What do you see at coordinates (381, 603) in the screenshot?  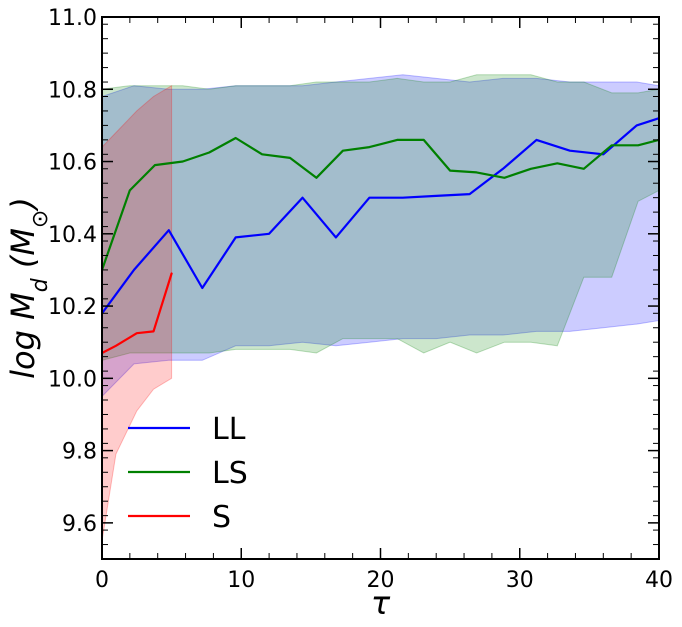 I see `x-axis-label: τ` at bounding box center [381, 603].